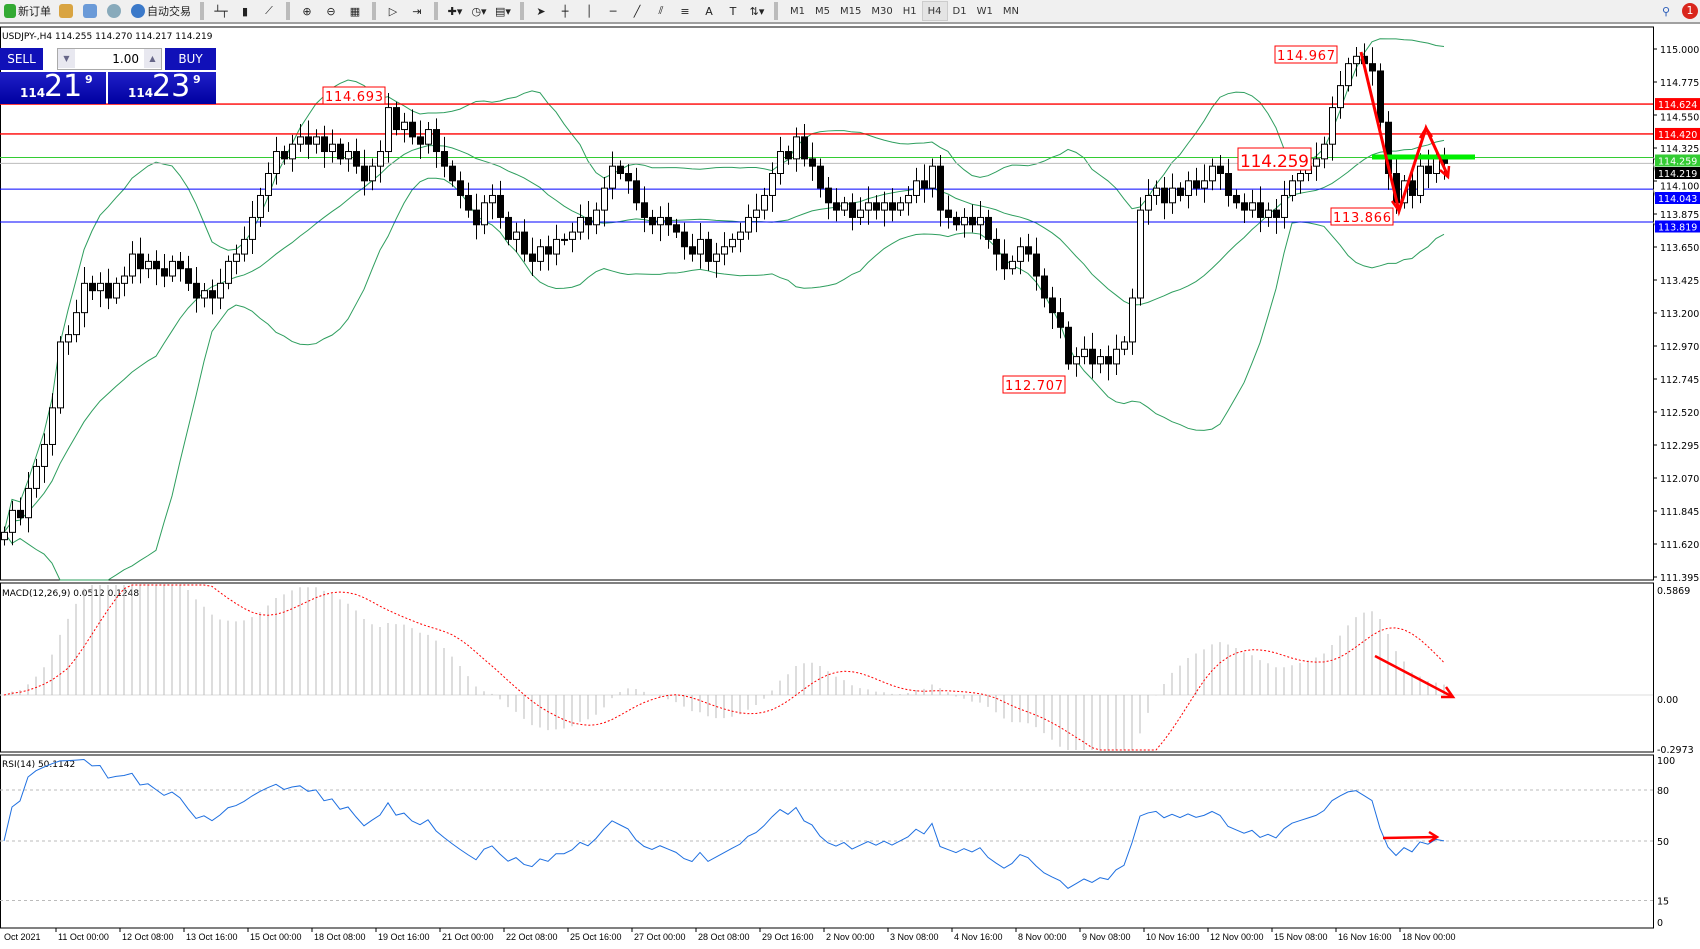 The width and height of the screenshot is (1700, 949). I want to click on channel-button: ⫽, so click(661, 10).